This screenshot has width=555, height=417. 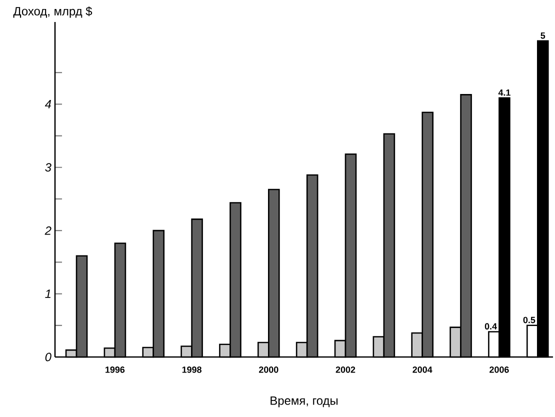 I want to click on x-tick-label: 2004, so click(x=422, y=369).